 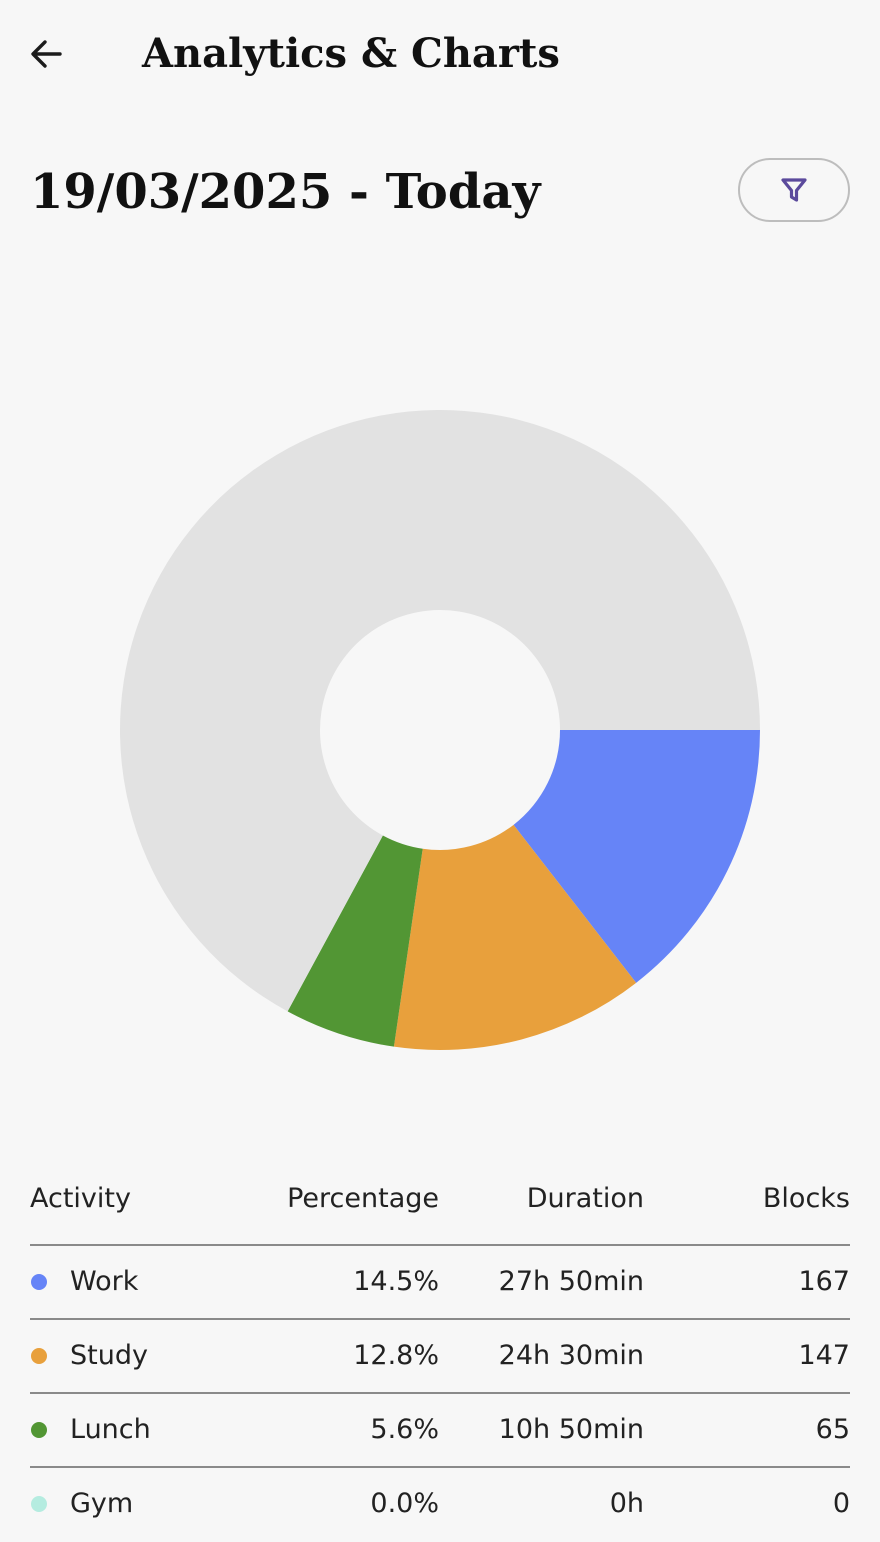 I want to click on app-bar: Analytics & Charts, so click(x=440, y=55).